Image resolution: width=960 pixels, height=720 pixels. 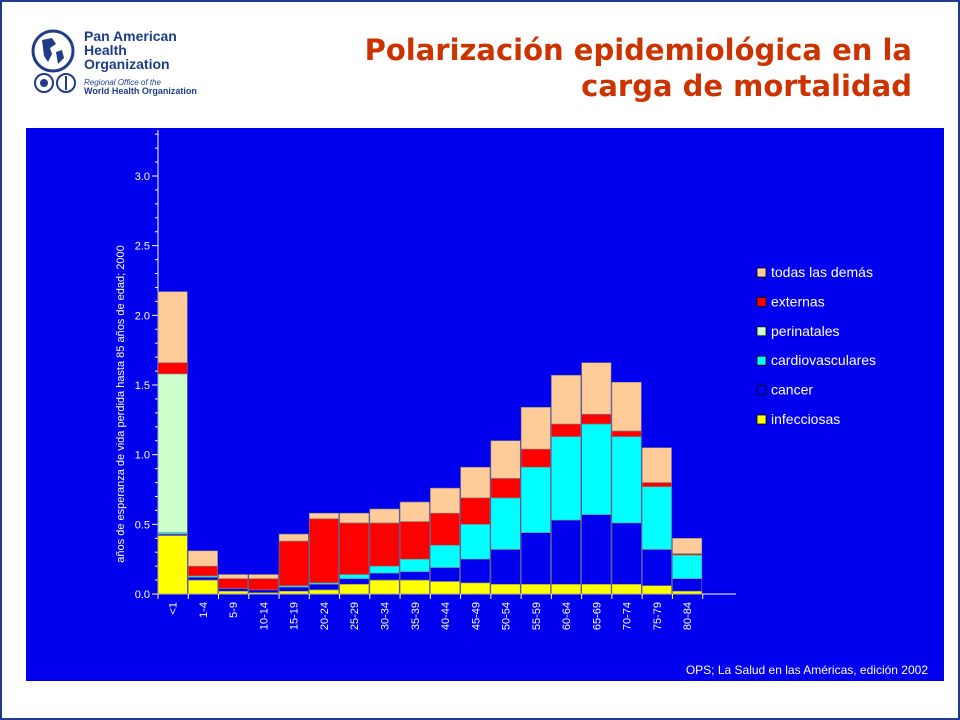 I want to click on title-line-1: Polarización epidemiológica en la, so click(x=638, y=50).